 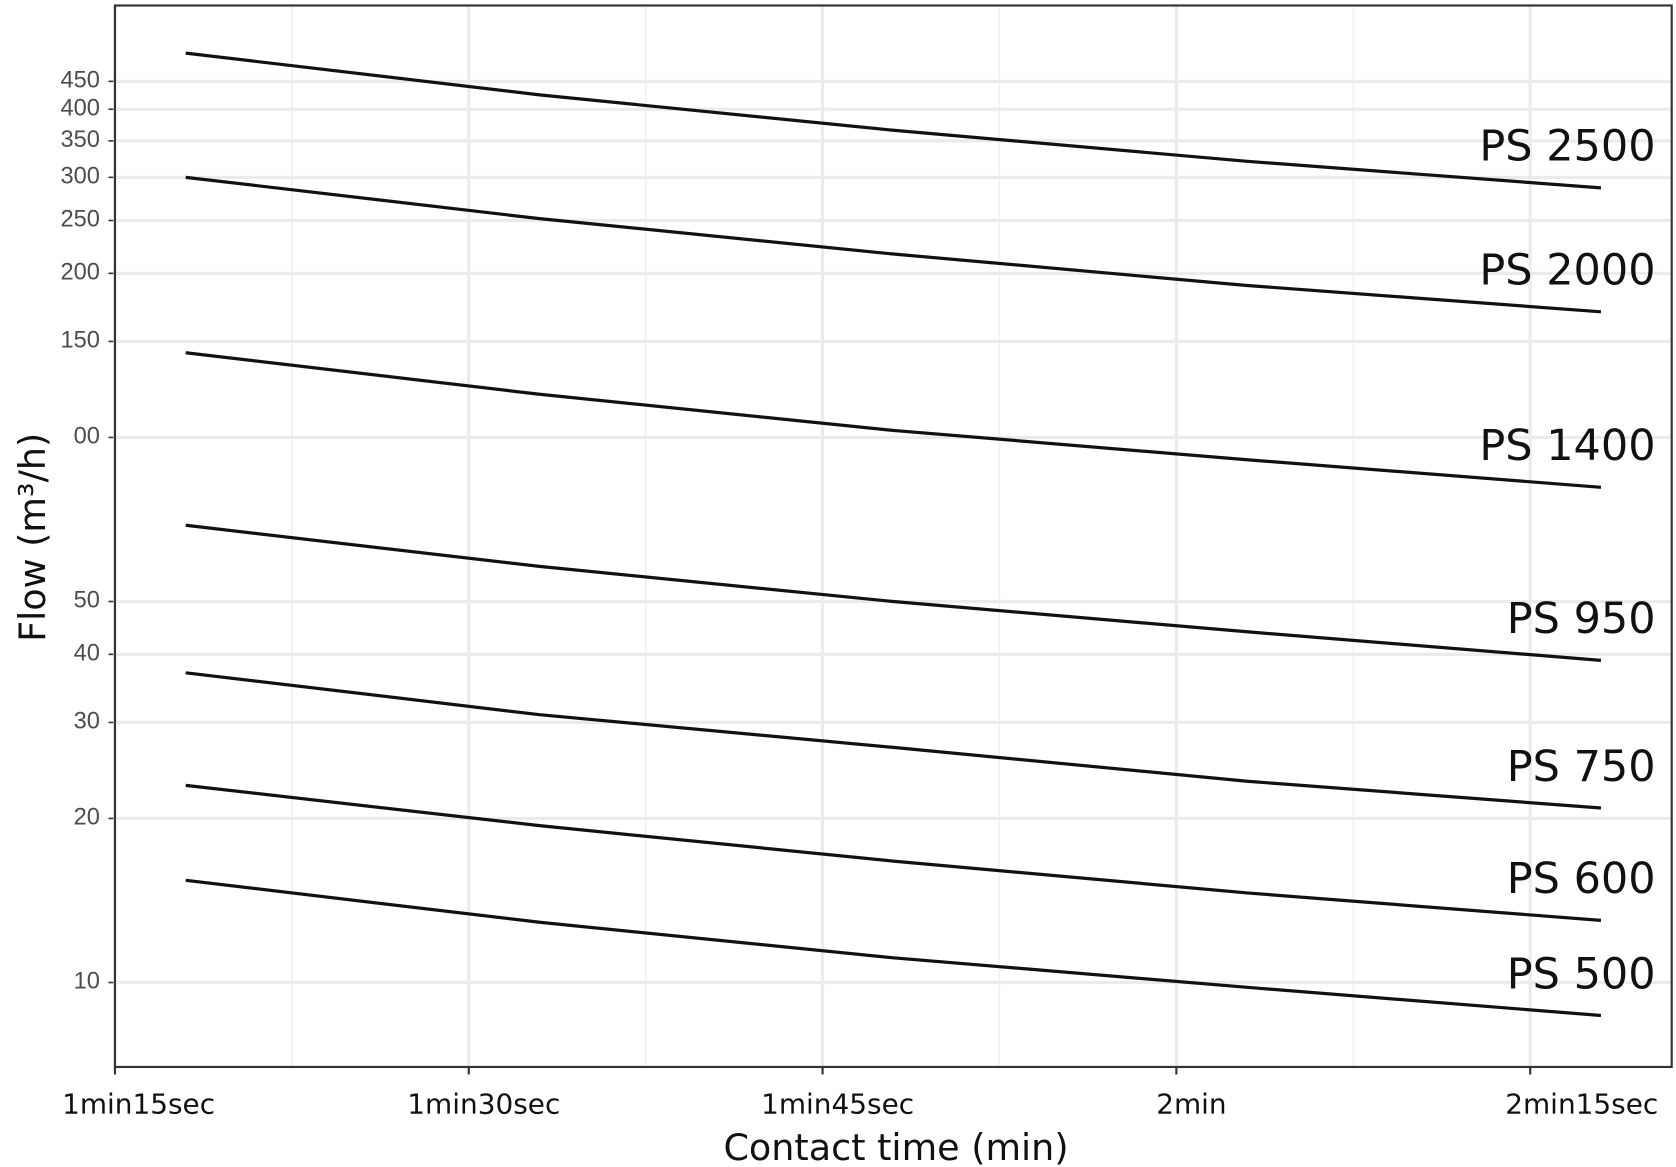 What do you see at coordinates (1567, 271) in the screenshot?
I see `series-label: PS 2000` at bounding box center [1567, 271].